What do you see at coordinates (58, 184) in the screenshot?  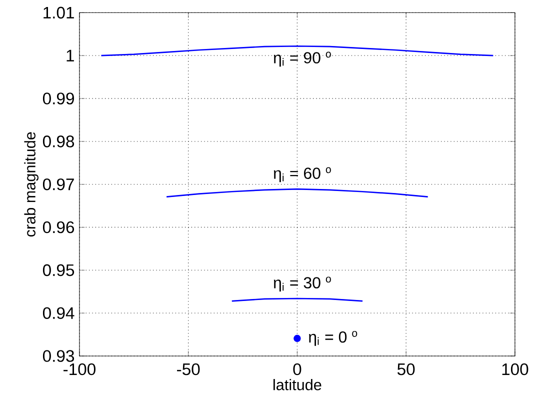 I see `y-tick-label: 0.97` at bounding box center [58, 184].